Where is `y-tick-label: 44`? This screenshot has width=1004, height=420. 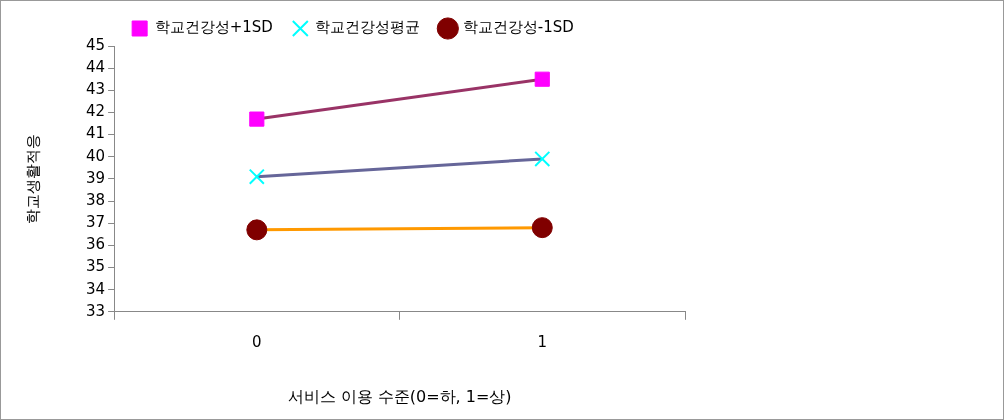
y-tick-label: 44 is located at coordinates (95, 67).